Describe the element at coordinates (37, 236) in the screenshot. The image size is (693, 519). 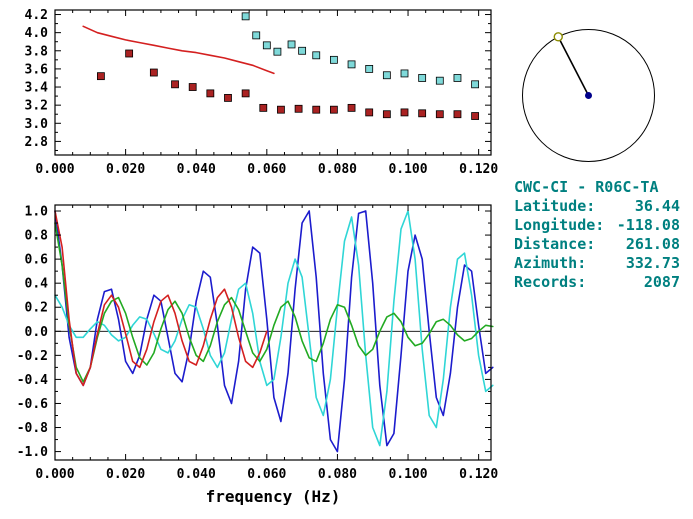
I see `y-tick-label: 0.8` at that location.